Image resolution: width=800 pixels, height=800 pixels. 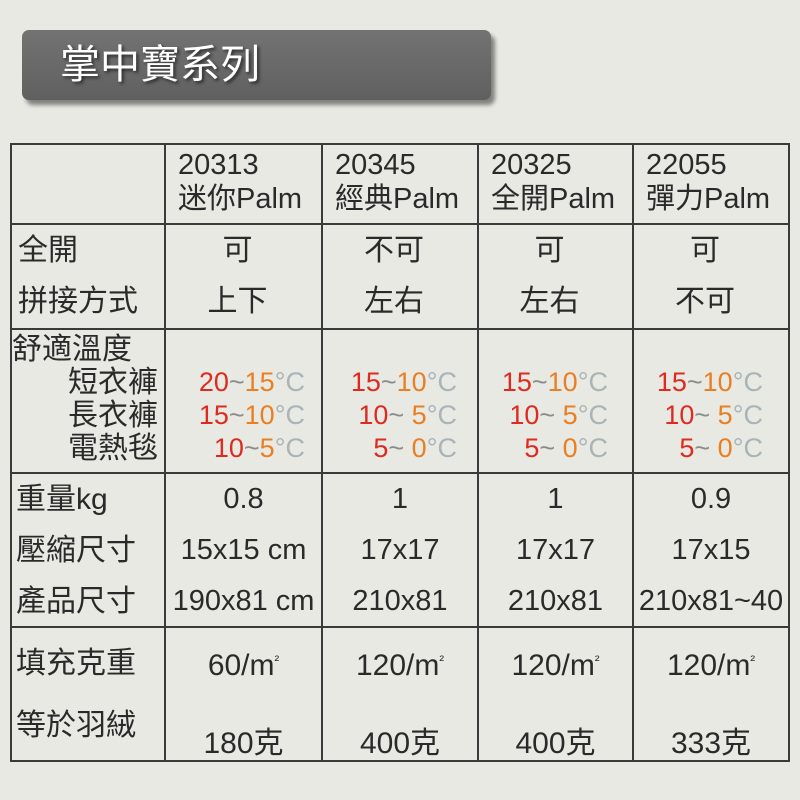 What do you see at coordinates (89, 694) in the screenshot?
I see `fill-label-cell: 填充克重 等於羽絨` at bounding box center [89, 694].